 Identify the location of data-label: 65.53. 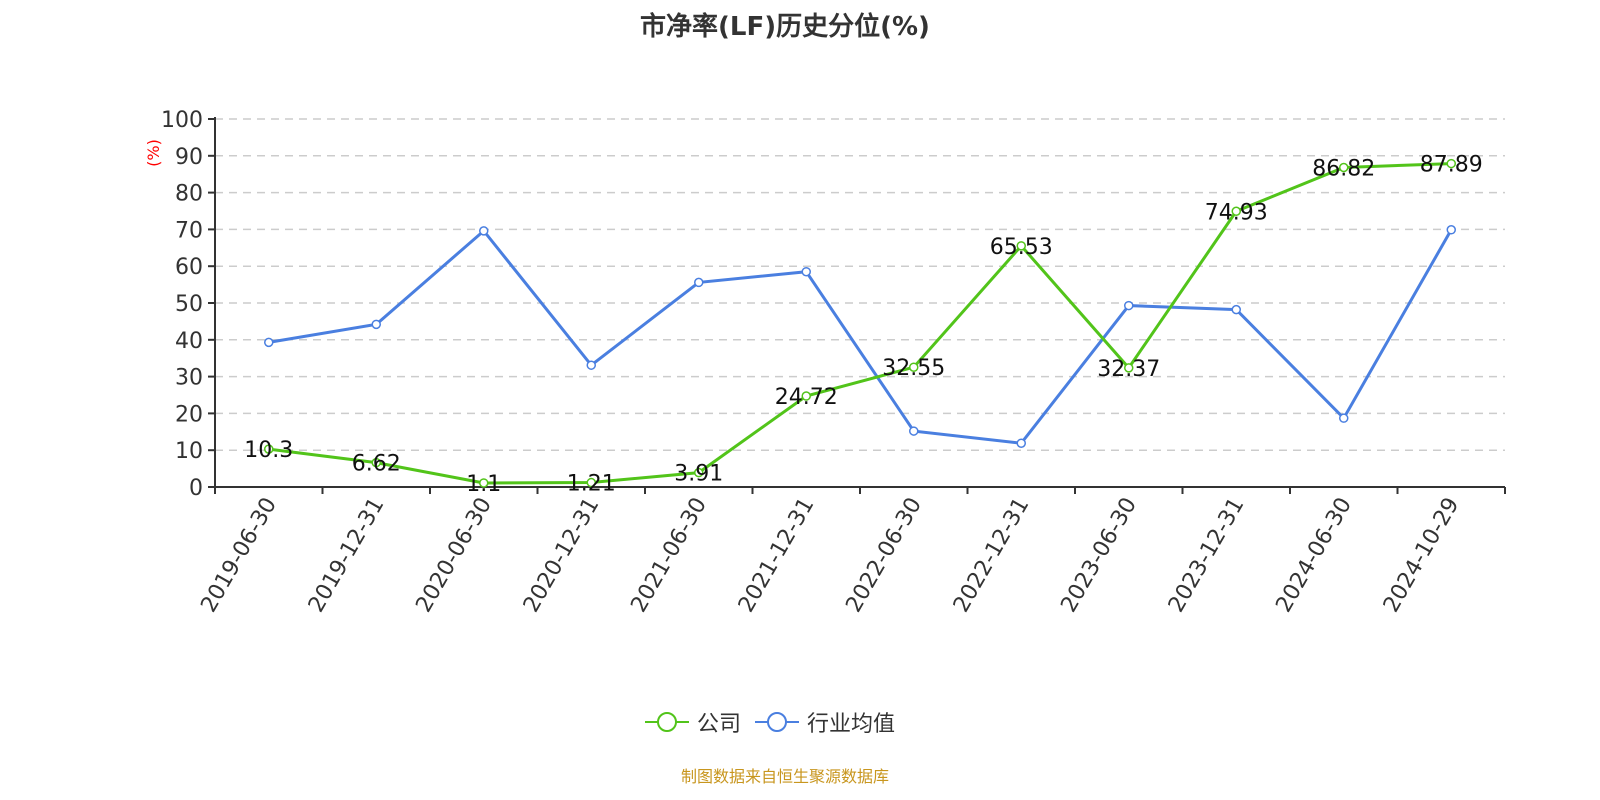
(1021, 247).